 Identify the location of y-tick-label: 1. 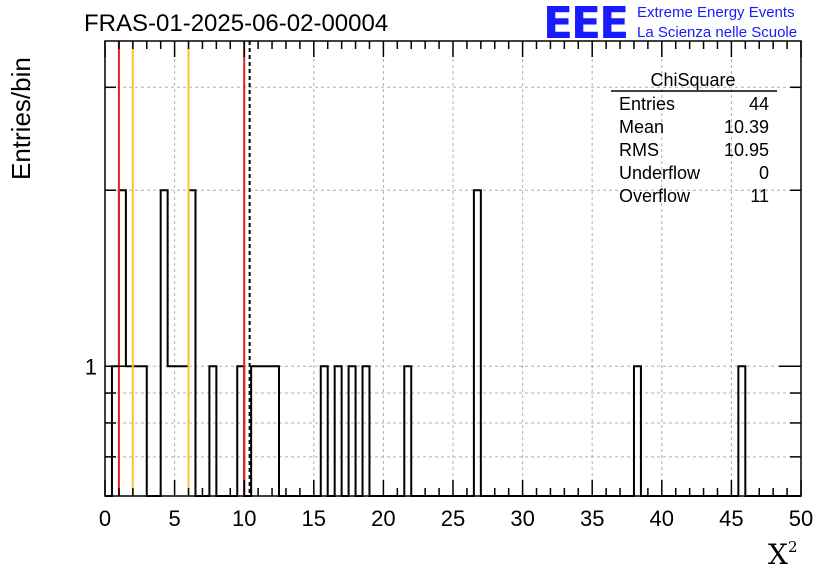
(91, 366).